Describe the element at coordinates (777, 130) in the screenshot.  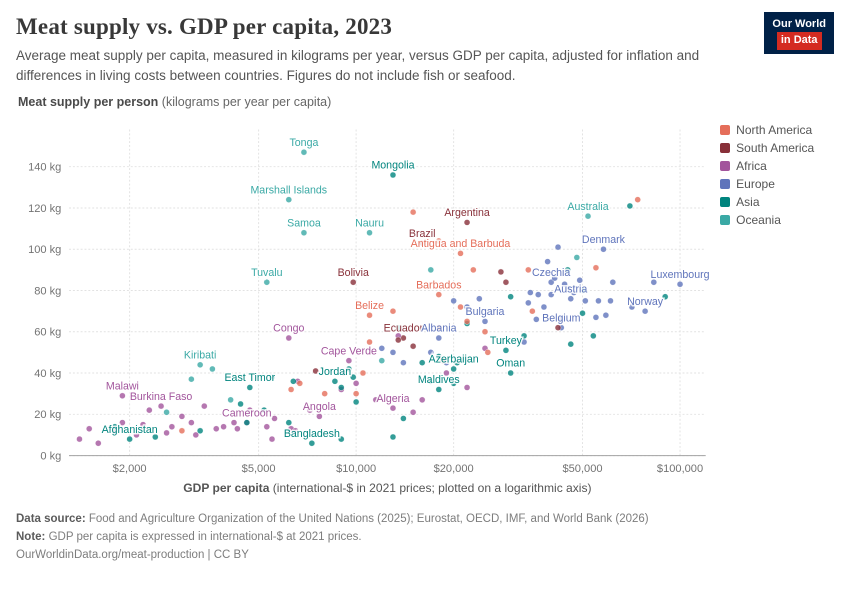
I see `legend-item-NA: North America` at that location.